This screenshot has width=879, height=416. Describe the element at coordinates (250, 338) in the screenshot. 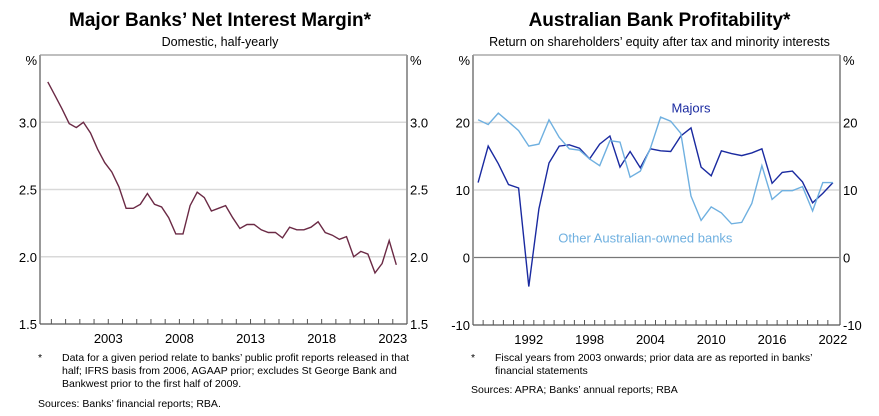

I see `x-tick-label: 2013` at that location.